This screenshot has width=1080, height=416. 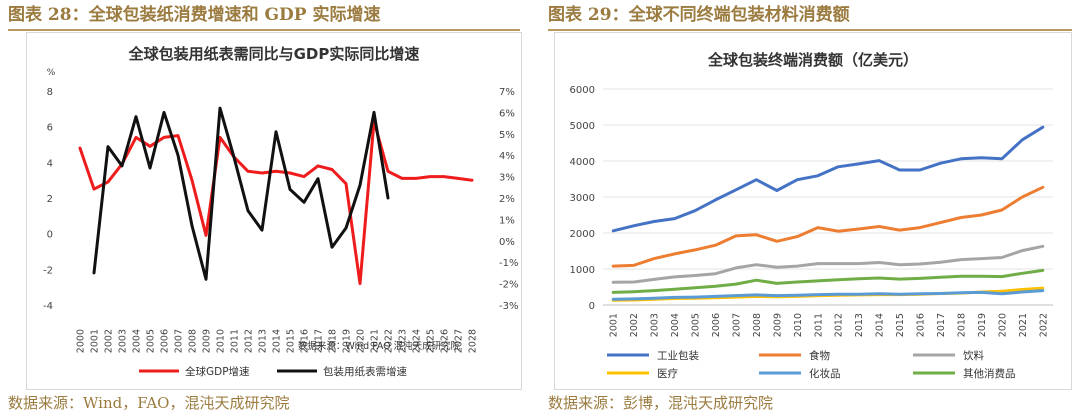 What do you see at coordinates (828, 281) in the screenshot?
I see `series-line-other-consumer` at bounding box center [828, 281].